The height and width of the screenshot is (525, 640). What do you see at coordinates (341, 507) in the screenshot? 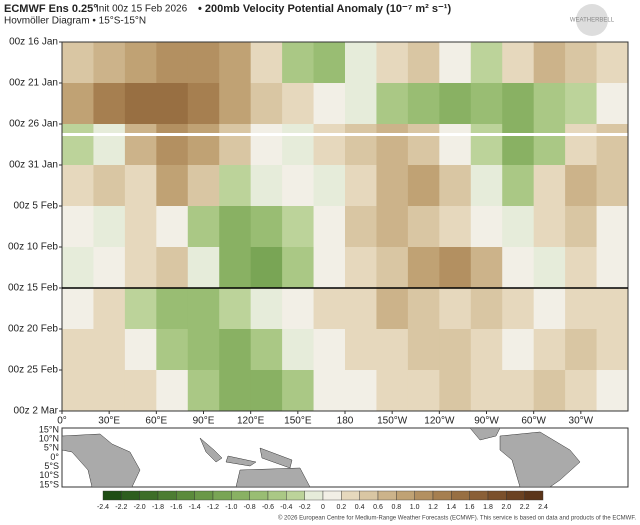
I see `colorbar-label: 0.2` at bounding box center [341, 507].